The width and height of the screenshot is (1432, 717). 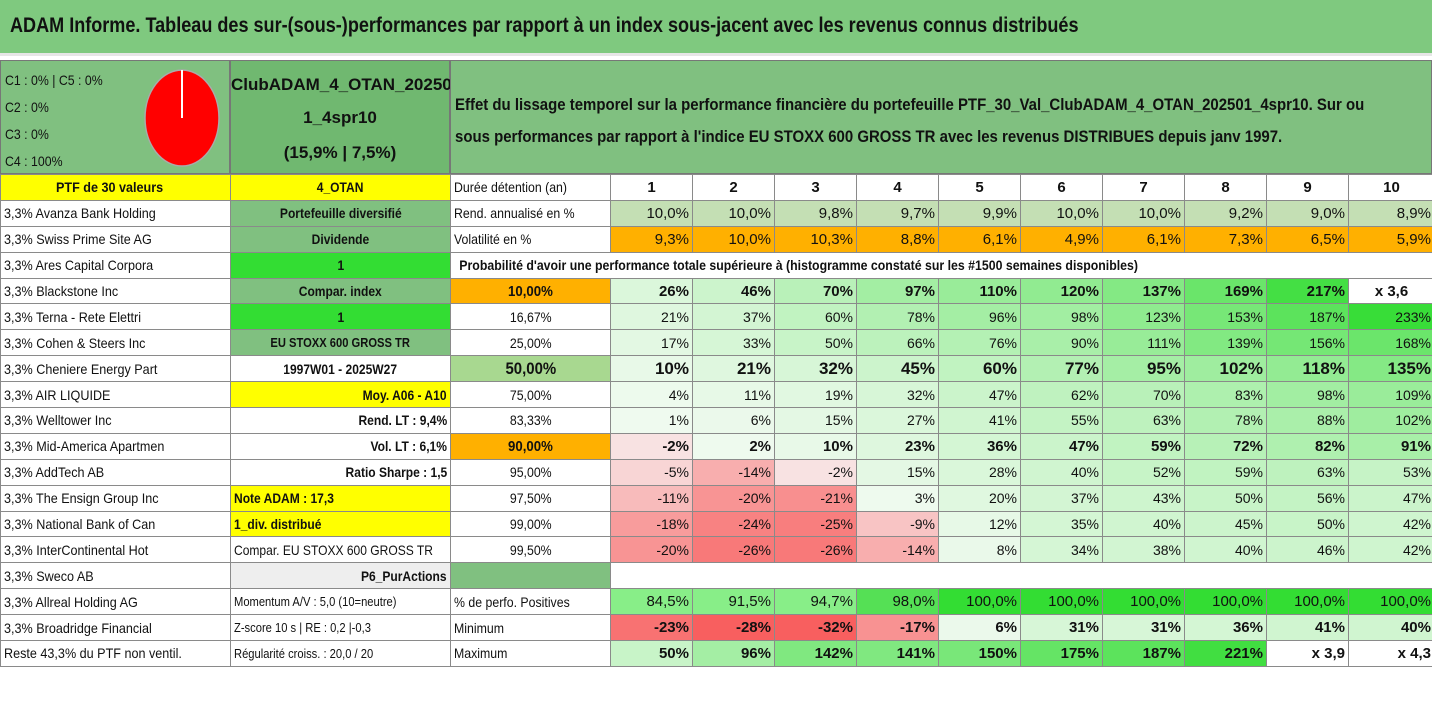 I want to click on value-cell: 8,9%, so click(x=1390, y=213).